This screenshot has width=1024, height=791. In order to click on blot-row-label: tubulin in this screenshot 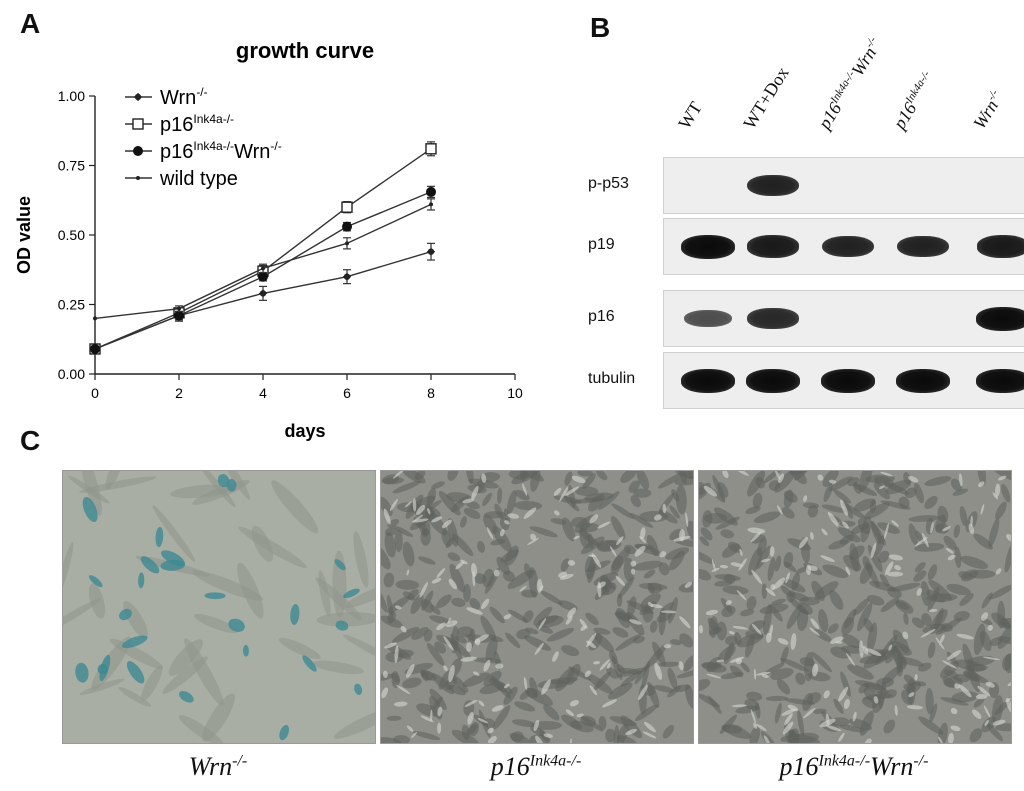, I will do `click(612, 378)`.